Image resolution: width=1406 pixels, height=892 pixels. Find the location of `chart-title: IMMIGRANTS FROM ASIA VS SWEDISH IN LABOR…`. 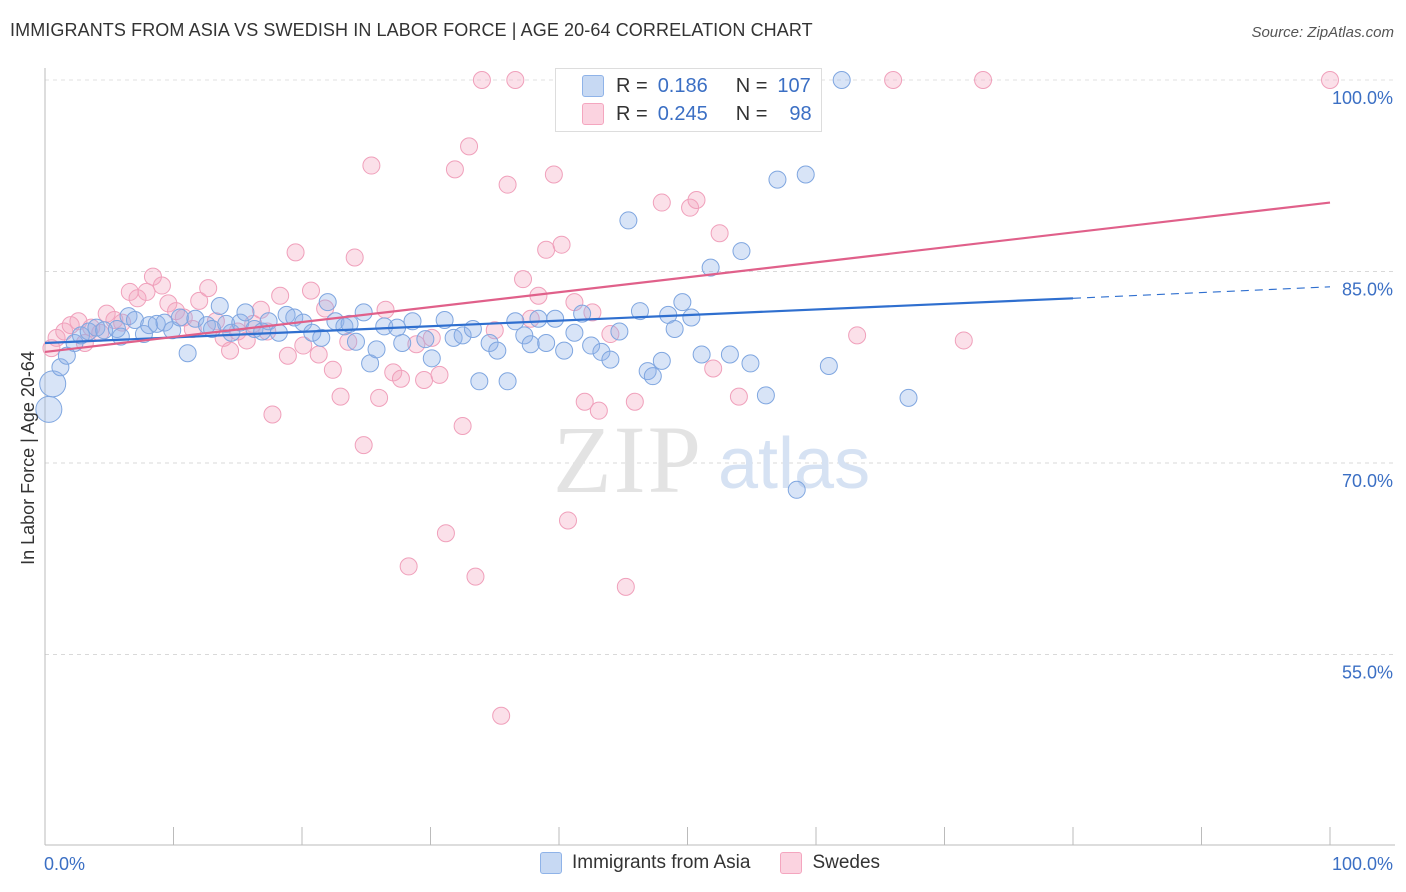

chart-title: IMMIGRANTS FROM ASIA VS SWEDISH IN LABOR… is located at coordinates (411, 30).